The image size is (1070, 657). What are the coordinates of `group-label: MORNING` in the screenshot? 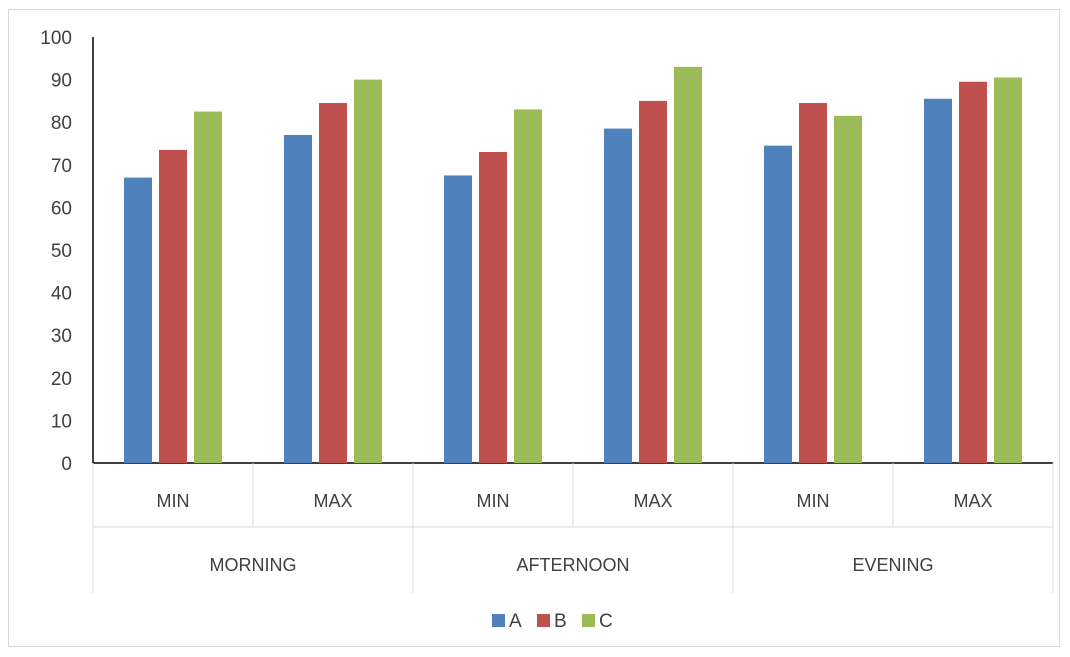 It's located at (253, 565).